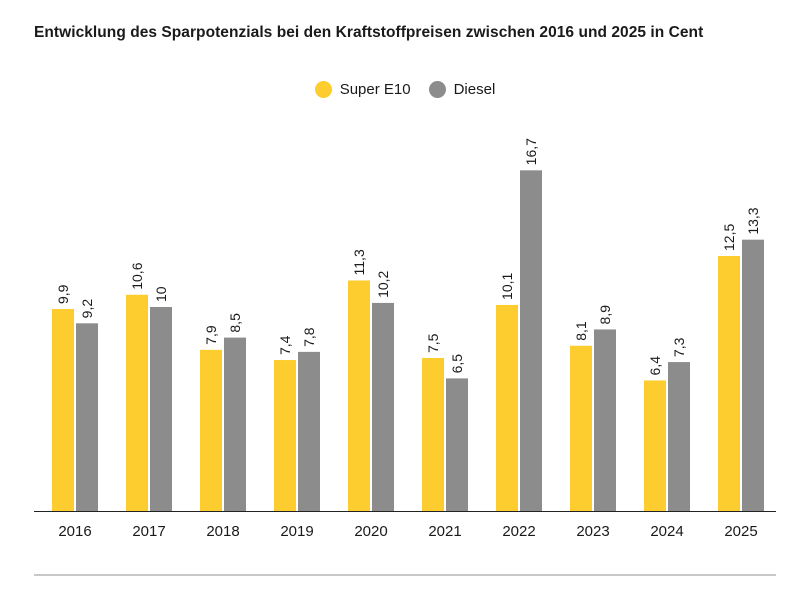  What do you see at coordinates (507, 285) in the screenshot?
I see `data-label-super-e10-2022: 10,1` at bounding box center [507, 285].